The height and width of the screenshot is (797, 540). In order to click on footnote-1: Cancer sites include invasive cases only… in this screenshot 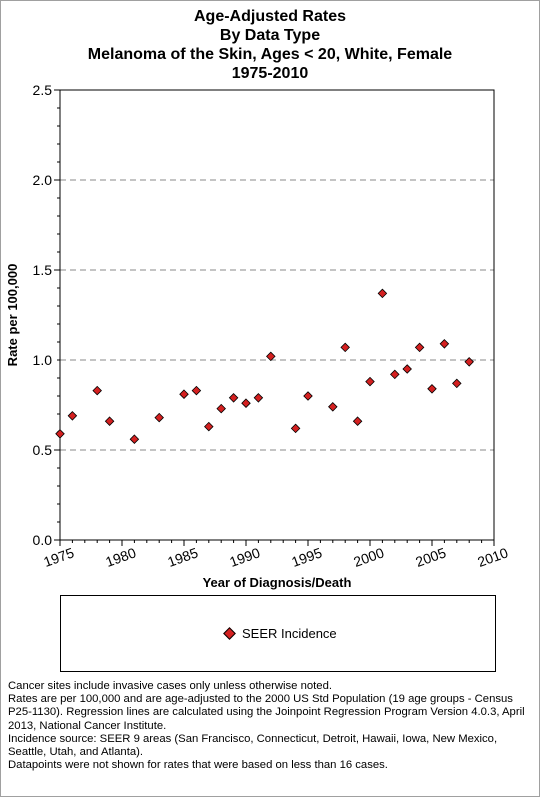, I will do `click(170, 686)`.